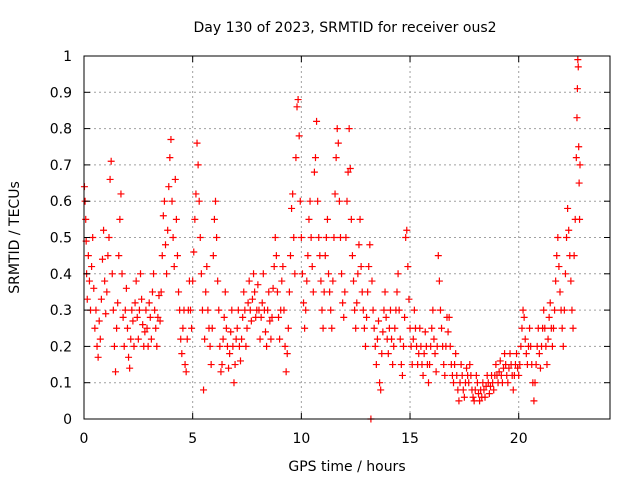 This screenshot has height=480, width=640. Describe the element at coordinates (61, 130) in the screenshot. I see `y-tick-label: 0.8` at that location.